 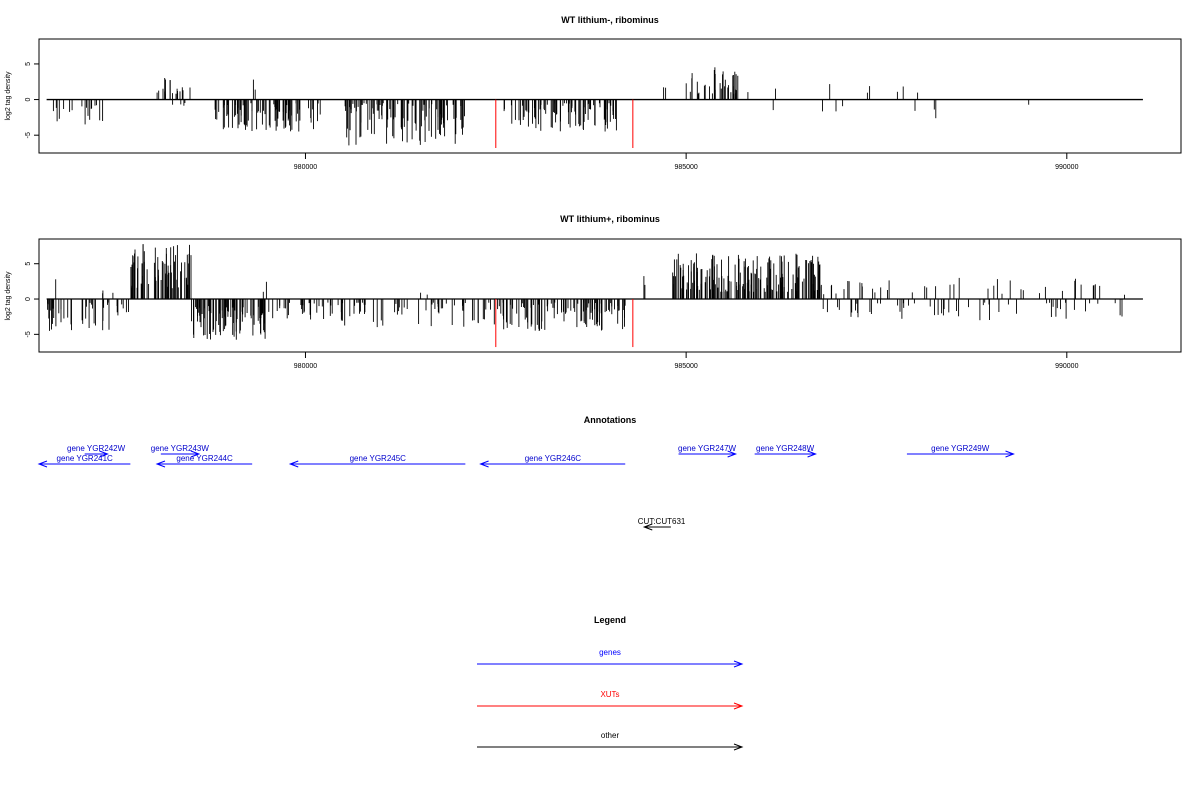 I want to click on gene-label: gene YGR243W, so click(x=180, y=448).